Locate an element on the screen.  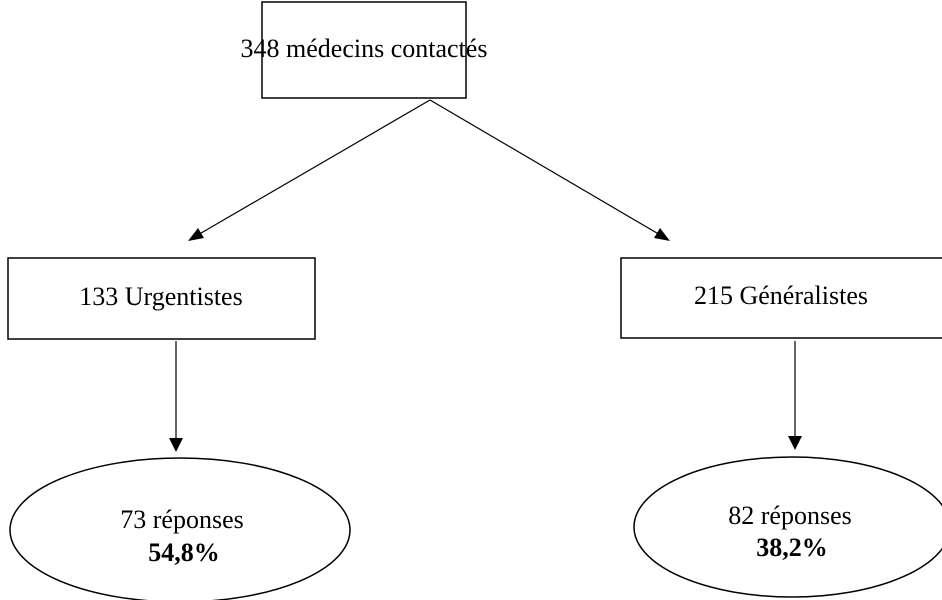
left-ellipse is located at coordinates (180, 528).